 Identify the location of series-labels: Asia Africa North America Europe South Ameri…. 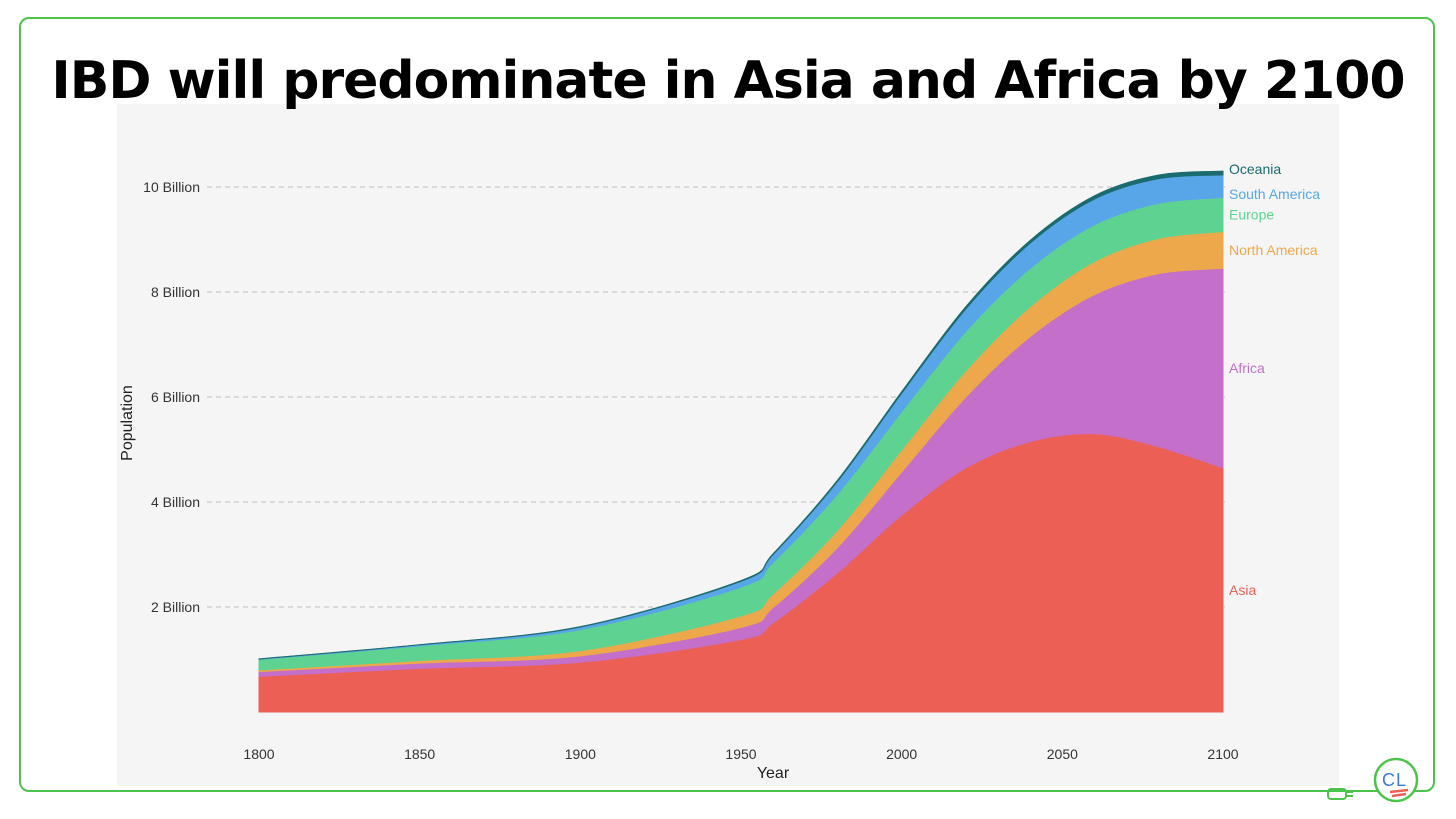
(1274, 379).